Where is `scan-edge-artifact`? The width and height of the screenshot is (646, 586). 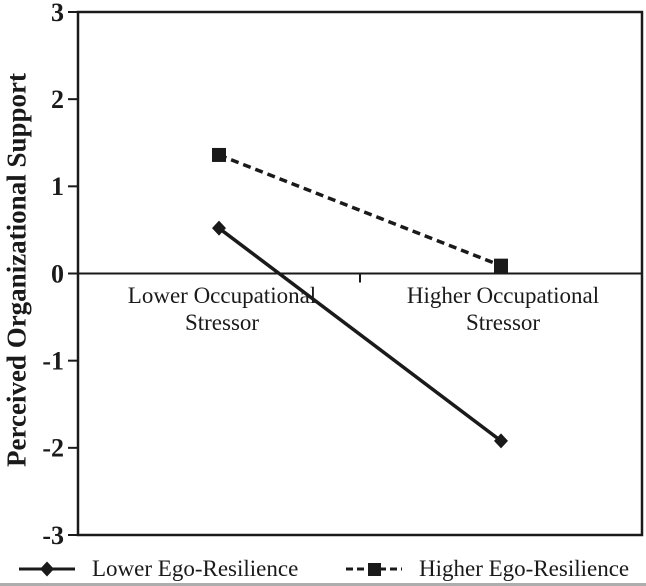 scan-edge-artifact is located at coordinates (323, 584).